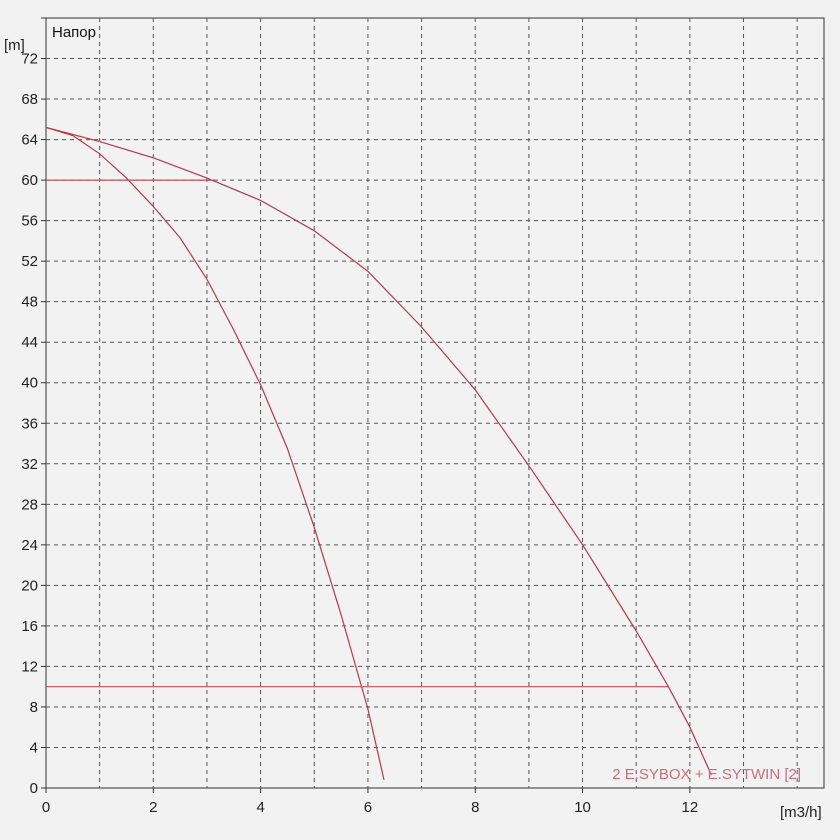 Image resolution: width=840 pixels, height=840 pixels. I want to click on x-axis-label: [m3/h], so click(801, 812).